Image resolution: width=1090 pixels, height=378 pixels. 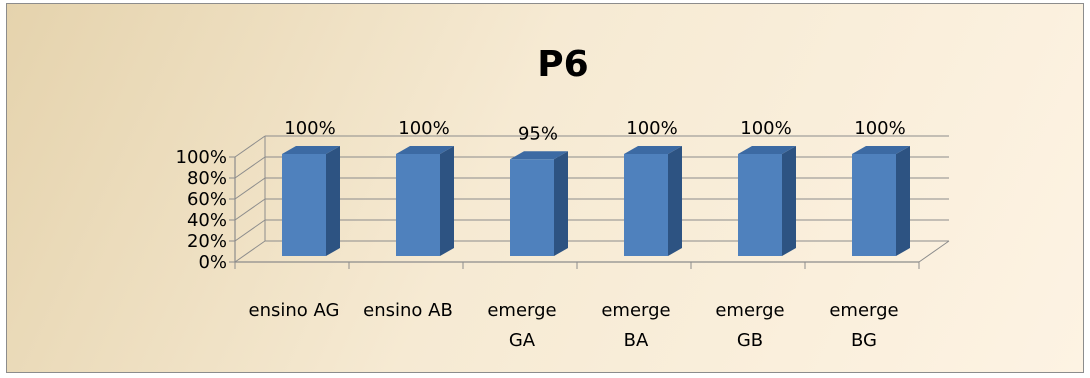 I want to click on y-tick-label: 80%, so click(x=207, y=178).